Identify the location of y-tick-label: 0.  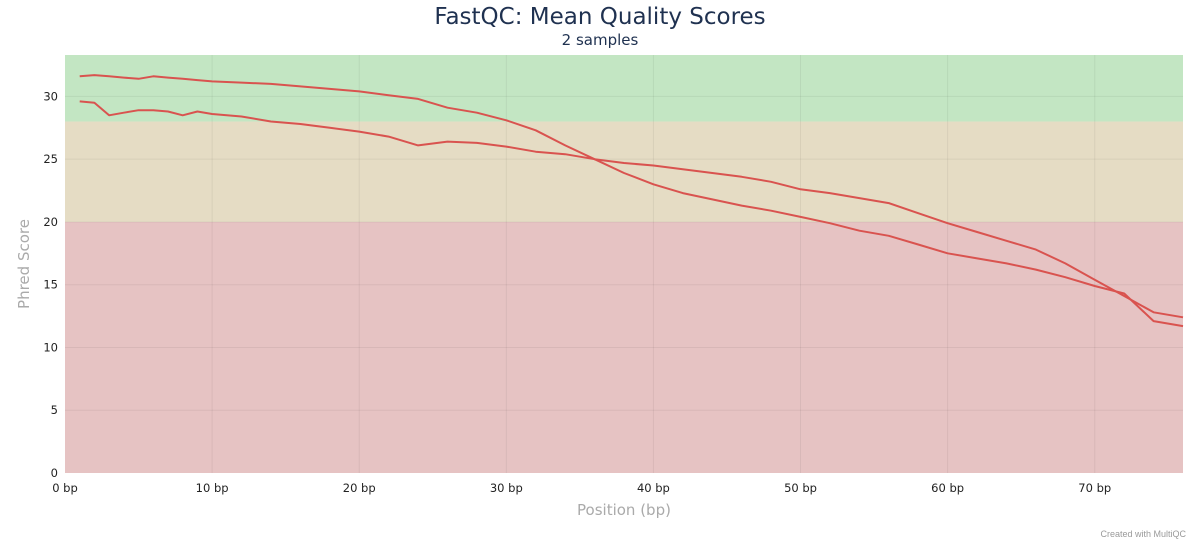
(54, 473).